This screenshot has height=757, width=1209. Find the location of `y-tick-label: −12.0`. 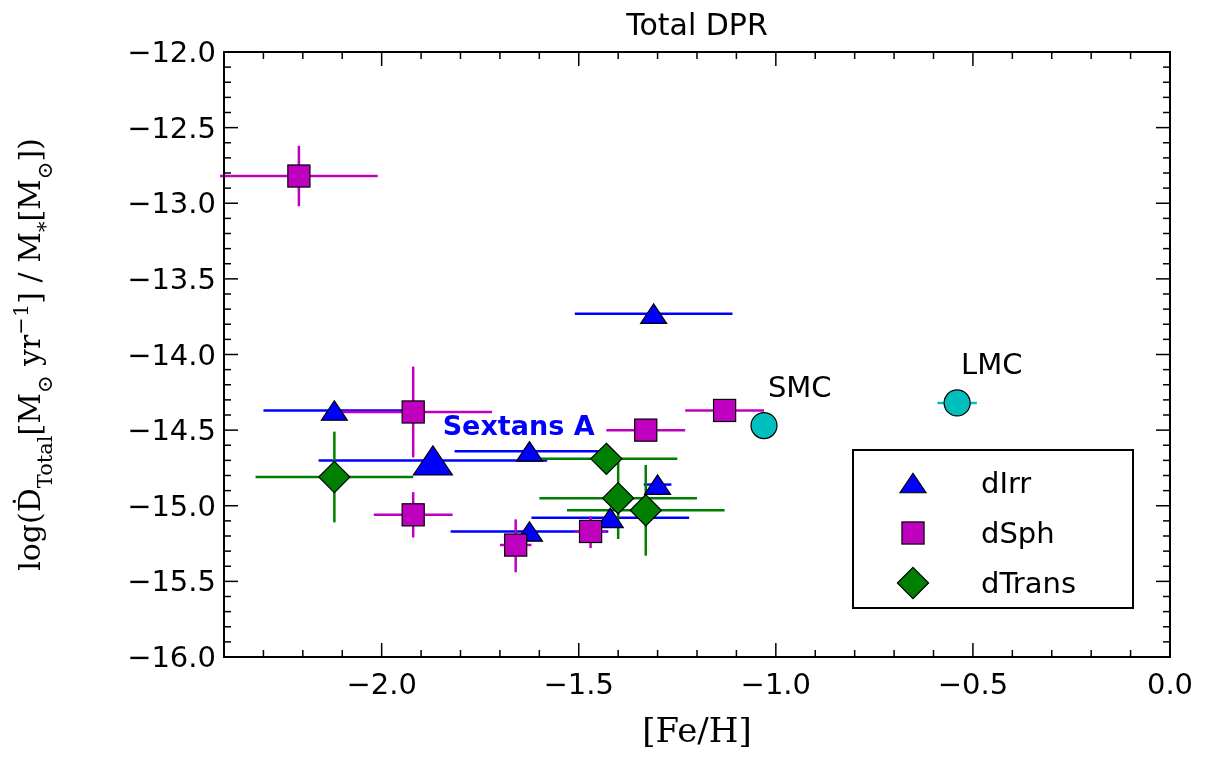

y-tick-label: −12.0 is located at coordinates (171, 52).